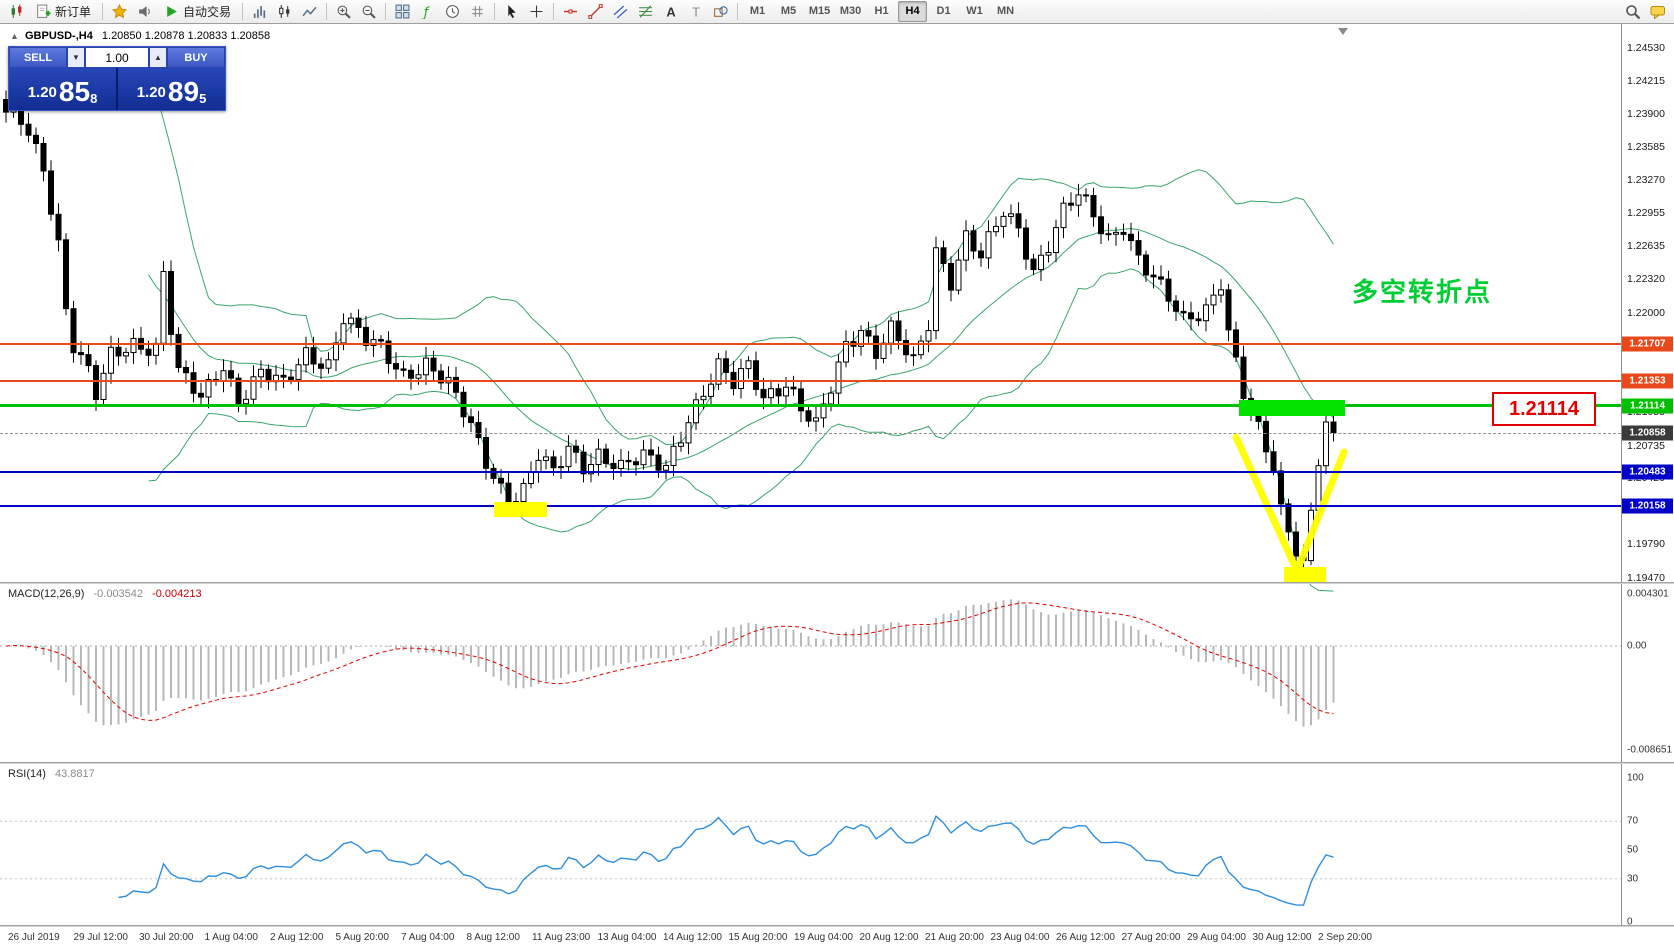 This screenshot has height=948, width=1674. I want to click on time-axis-label: 23 Aug 04:00, so click(1020, 937).